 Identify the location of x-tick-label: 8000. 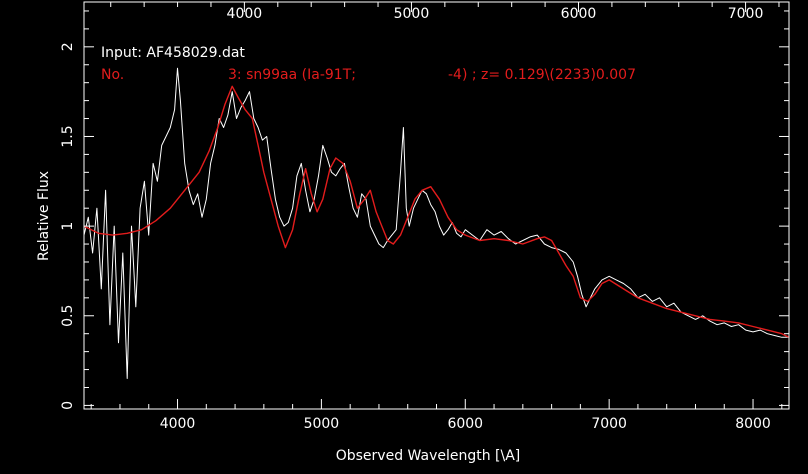
(753, 424).